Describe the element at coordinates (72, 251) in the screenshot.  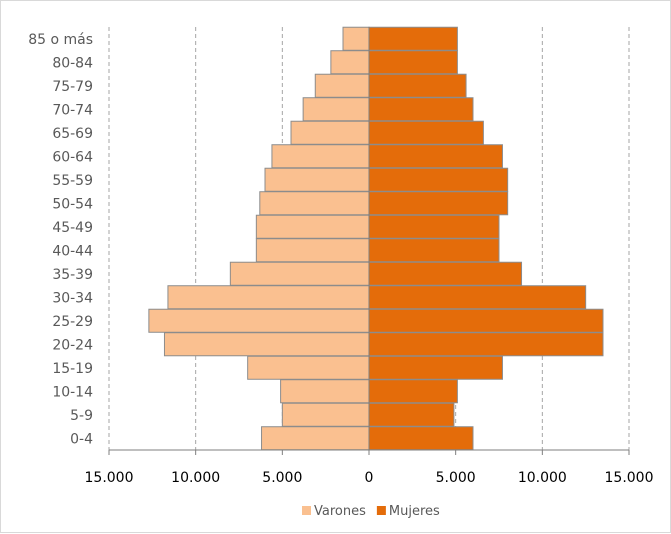
I see `category-label: 40-44` at that location.